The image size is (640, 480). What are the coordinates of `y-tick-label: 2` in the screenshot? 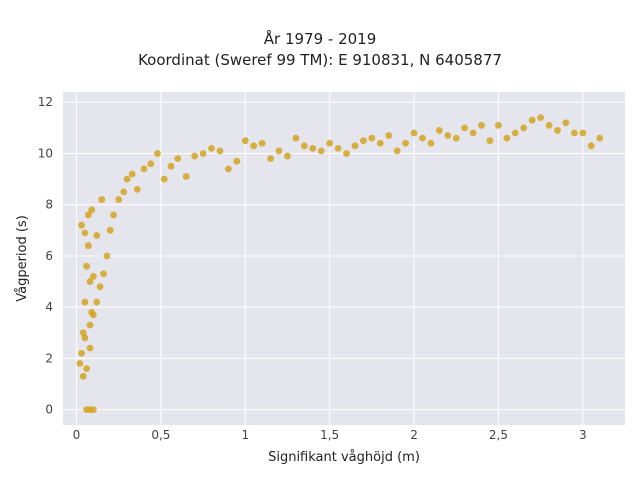 It's located at (49, 358).